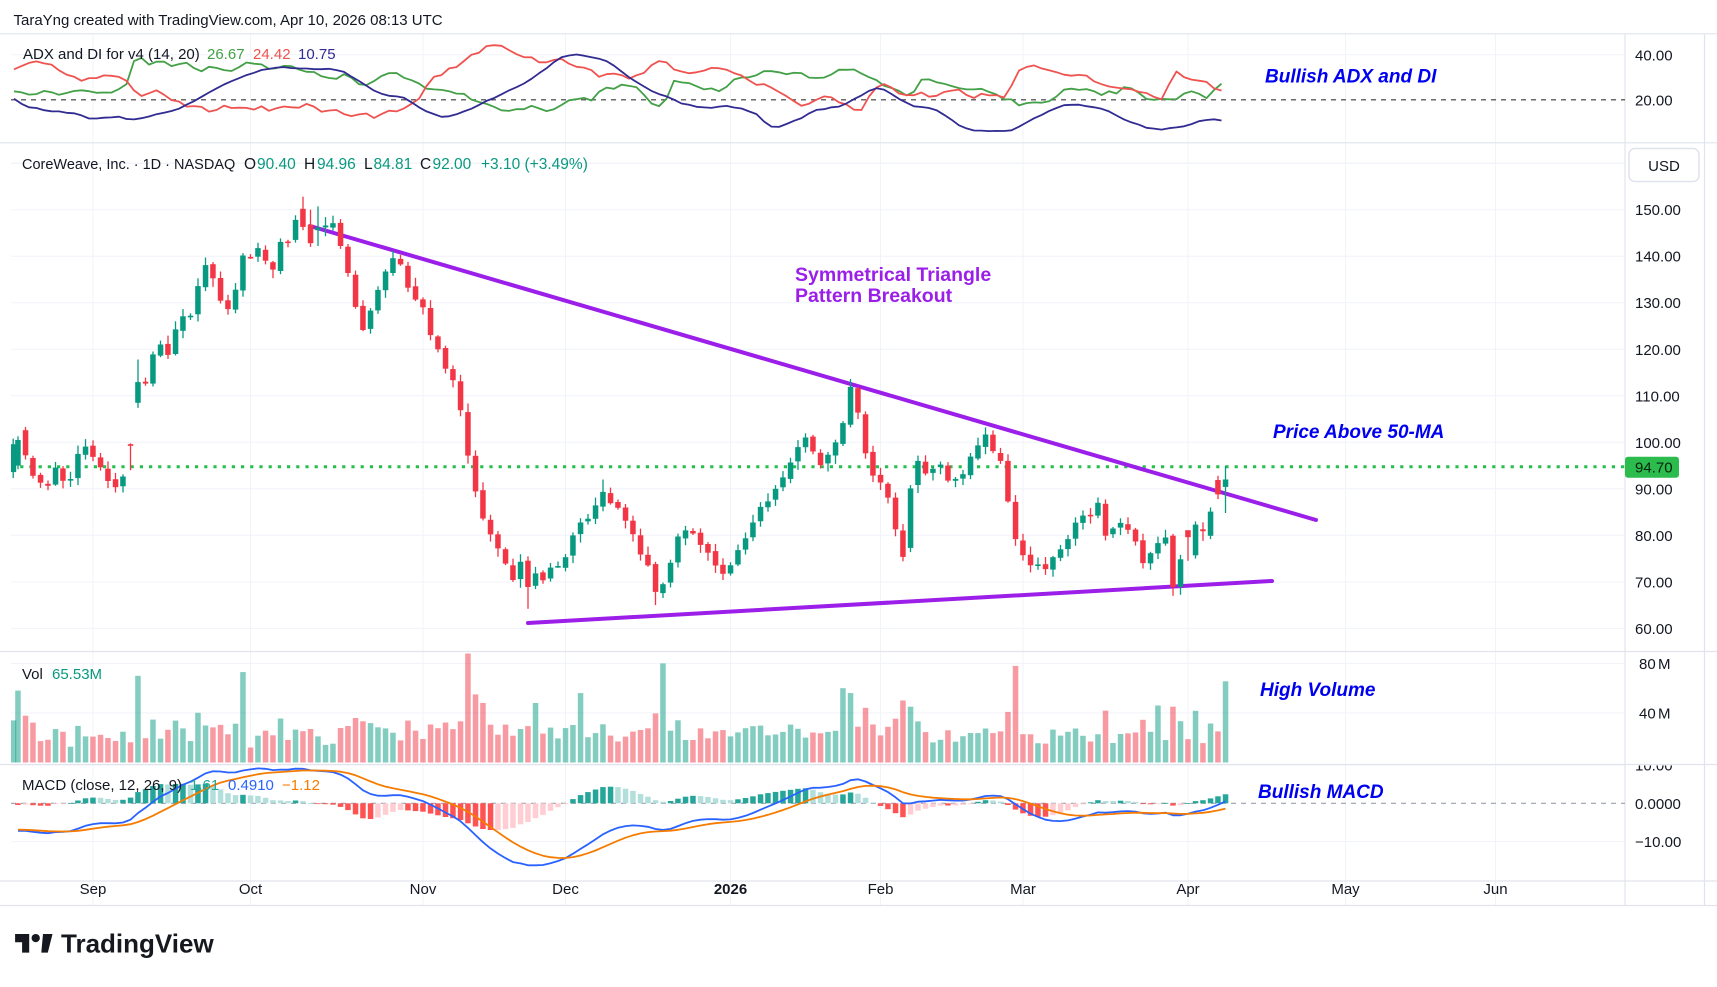 This screenshot has width=1717, height=987. What do you see at coordinates (102, 785) in the screenshot?
I see `svg-text: MACD (close, 12, 26, 9)` at bounding box center [102, 785].